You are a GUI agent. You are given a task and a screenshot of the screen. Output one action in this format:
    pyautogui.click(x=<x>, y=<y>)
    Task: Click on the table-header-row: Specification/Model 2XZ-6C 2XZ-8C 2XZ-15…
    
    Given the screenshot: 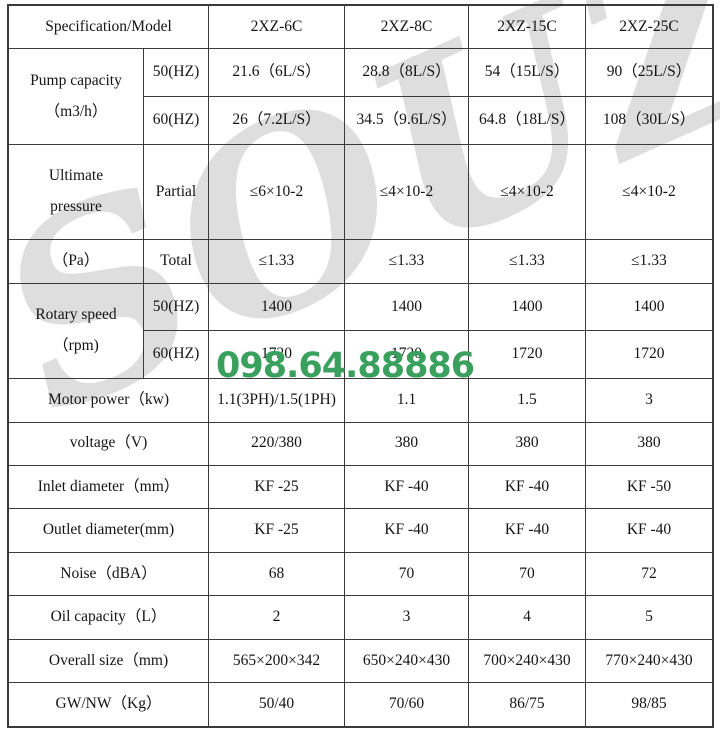 What is the action you would take?
    pyautogui.click(x=360, y=27)
    